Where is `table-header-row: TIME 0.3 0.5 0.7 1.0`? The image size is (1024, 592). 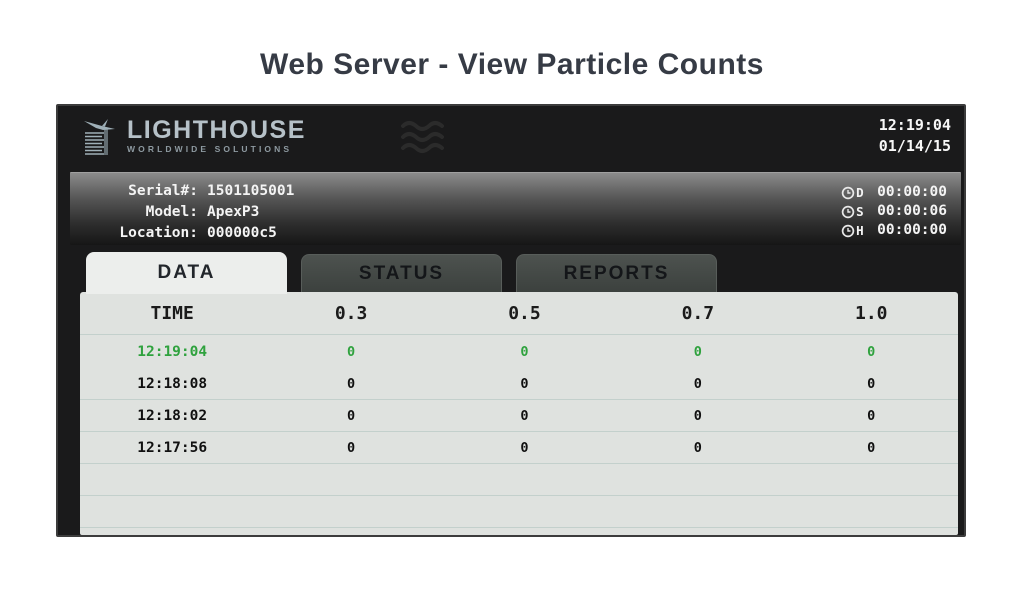
table-header-row: TIME 0.3 0.5 0.7 1.0 is located at coordinates (519, 313).